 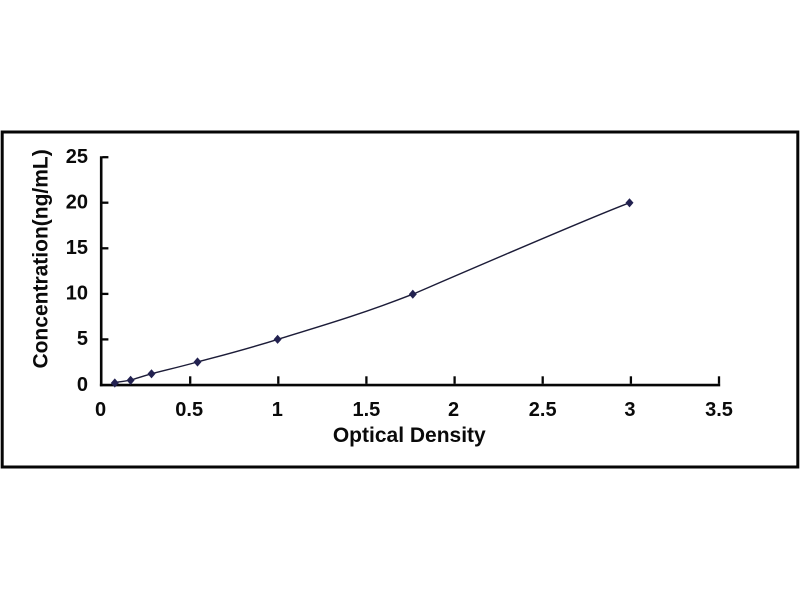 What do you see at coordinates (366, 410) in the screenshot?
I see `svg-text: 1.5` at bounding box center [366, 410].